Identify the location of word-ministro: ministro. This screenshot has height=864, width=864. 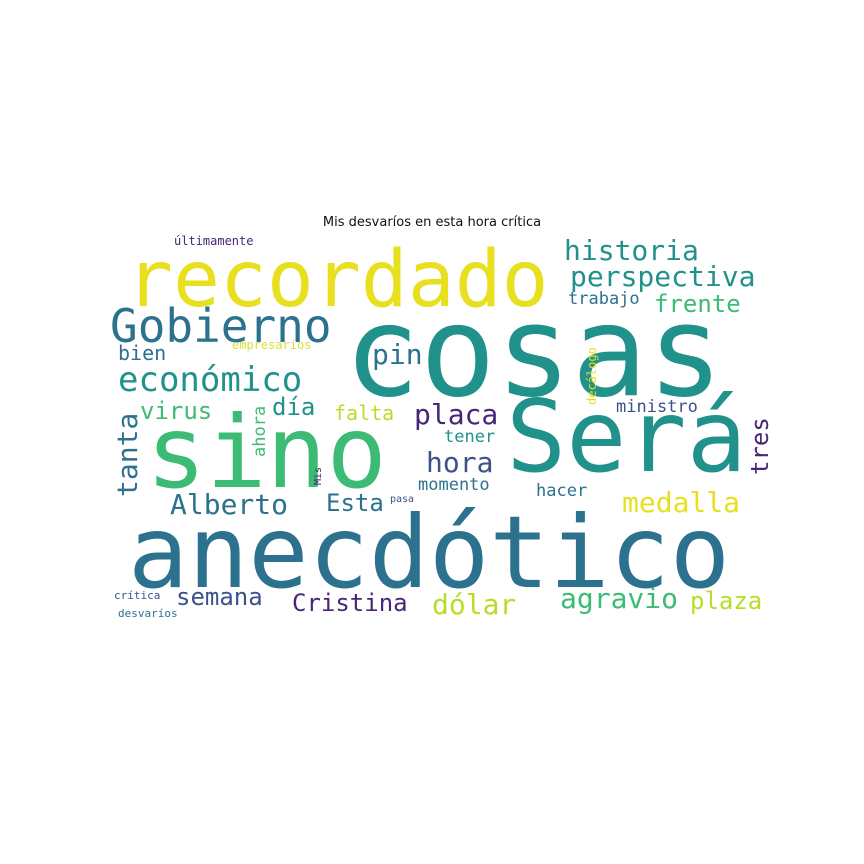
(657, 407).